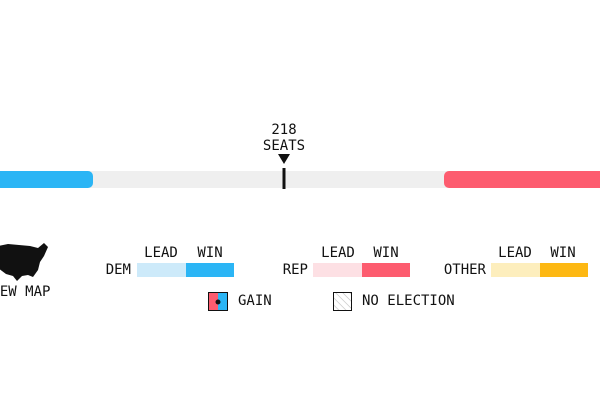  Describe the element at coordinates (465, 270) in the screenshot. I see `legend-party: OTHER` at that location.